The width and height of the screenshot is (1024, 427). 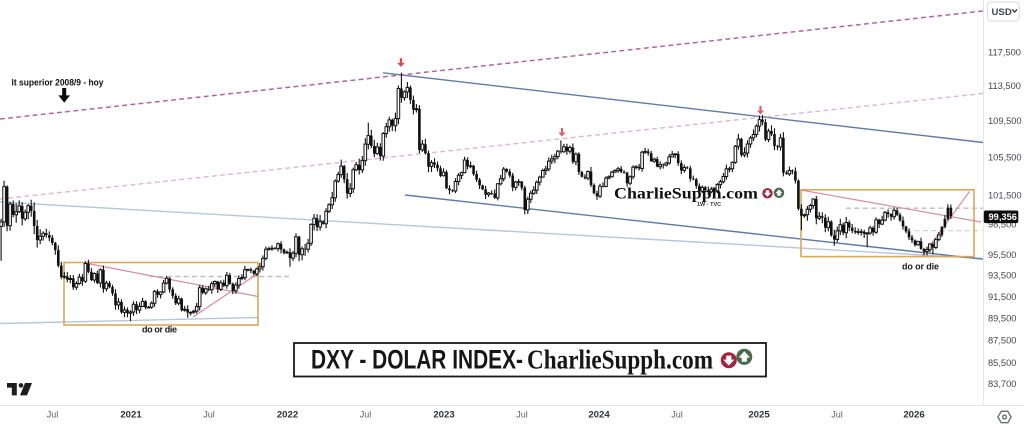 What do you see at coordinates (1002, 384) in the screenshot?
I see `svg-text: 83,700` at bounding box center [1002, 384].